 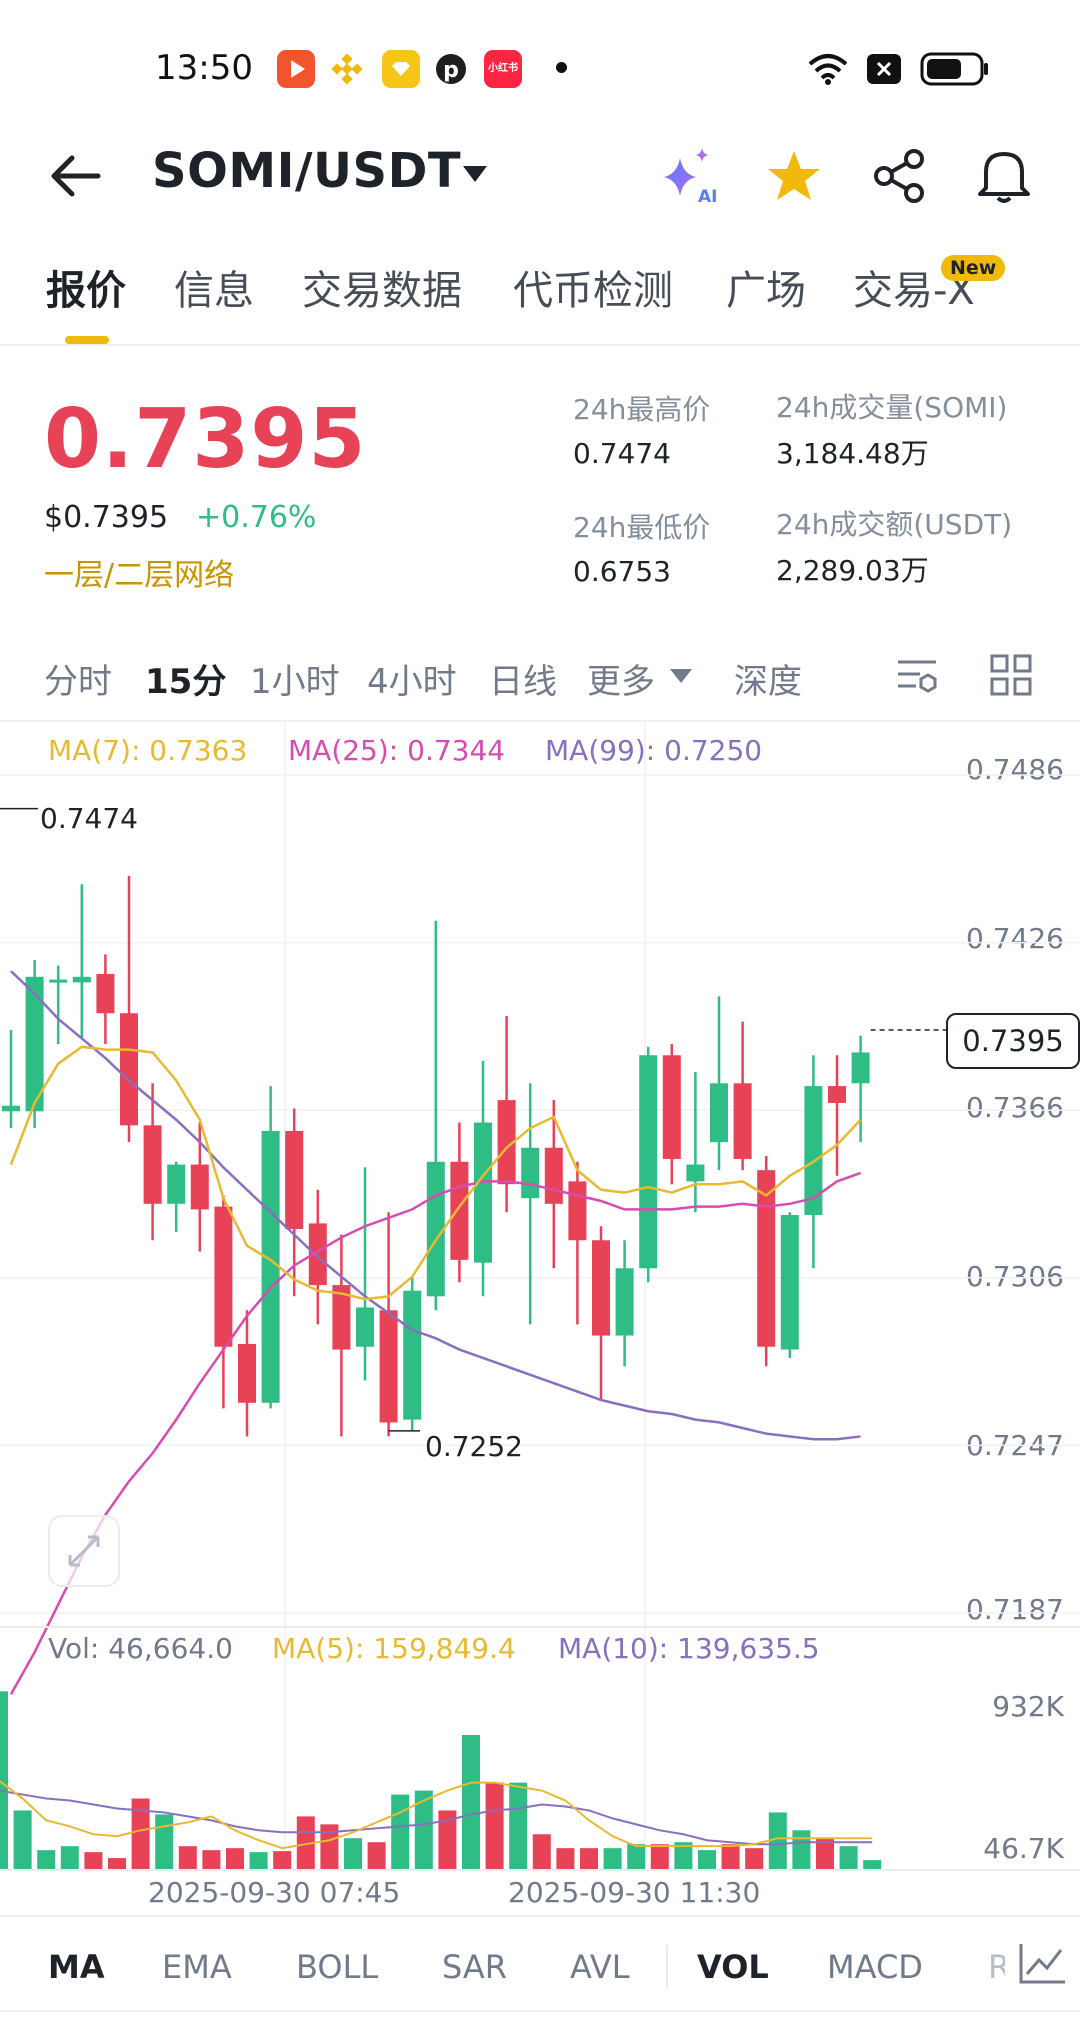 What do you see at coordinates (197, 1967) in the screenshot?
I see `indicator-ema: EMA` at bounding box center [197, 1967].